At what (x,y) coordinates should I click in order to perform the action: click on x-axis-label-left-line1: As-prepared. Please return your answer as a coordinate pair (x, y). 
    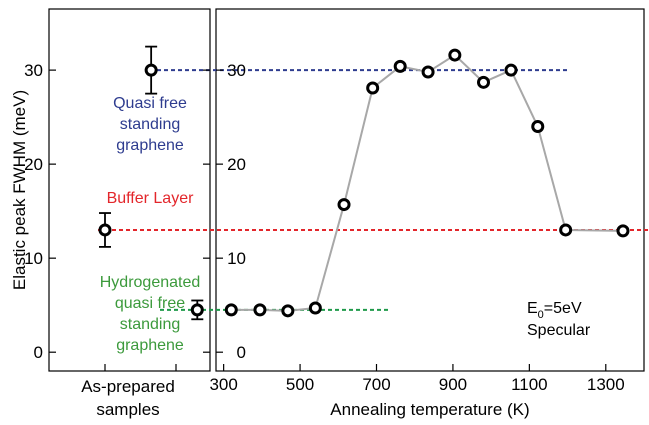
    Looking at the image, I should click on (128, 386).